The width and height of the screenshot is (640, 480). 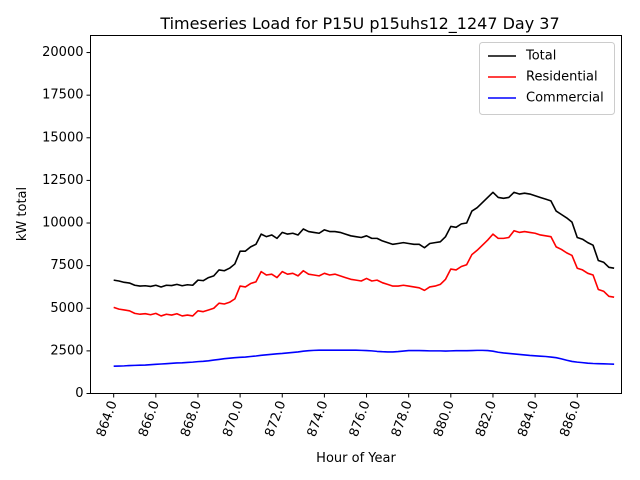 What do you see at coordinates (62, 223) in the screenshot?
I see `y-tick-label: 10000` at bounding box center [62, 223].